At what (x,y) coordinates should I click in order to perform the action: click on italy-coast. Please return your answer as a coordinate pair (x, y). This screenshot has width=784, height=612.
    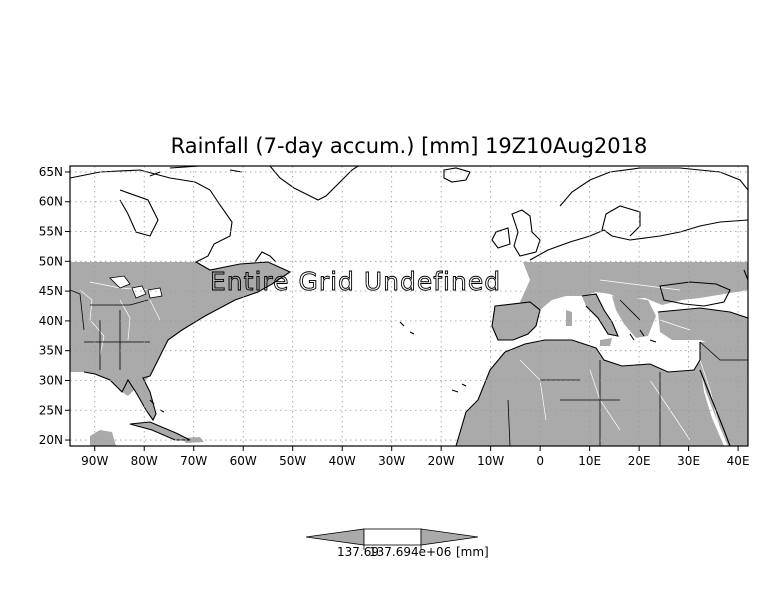
    Looking at the image, I should click on (600, 315).